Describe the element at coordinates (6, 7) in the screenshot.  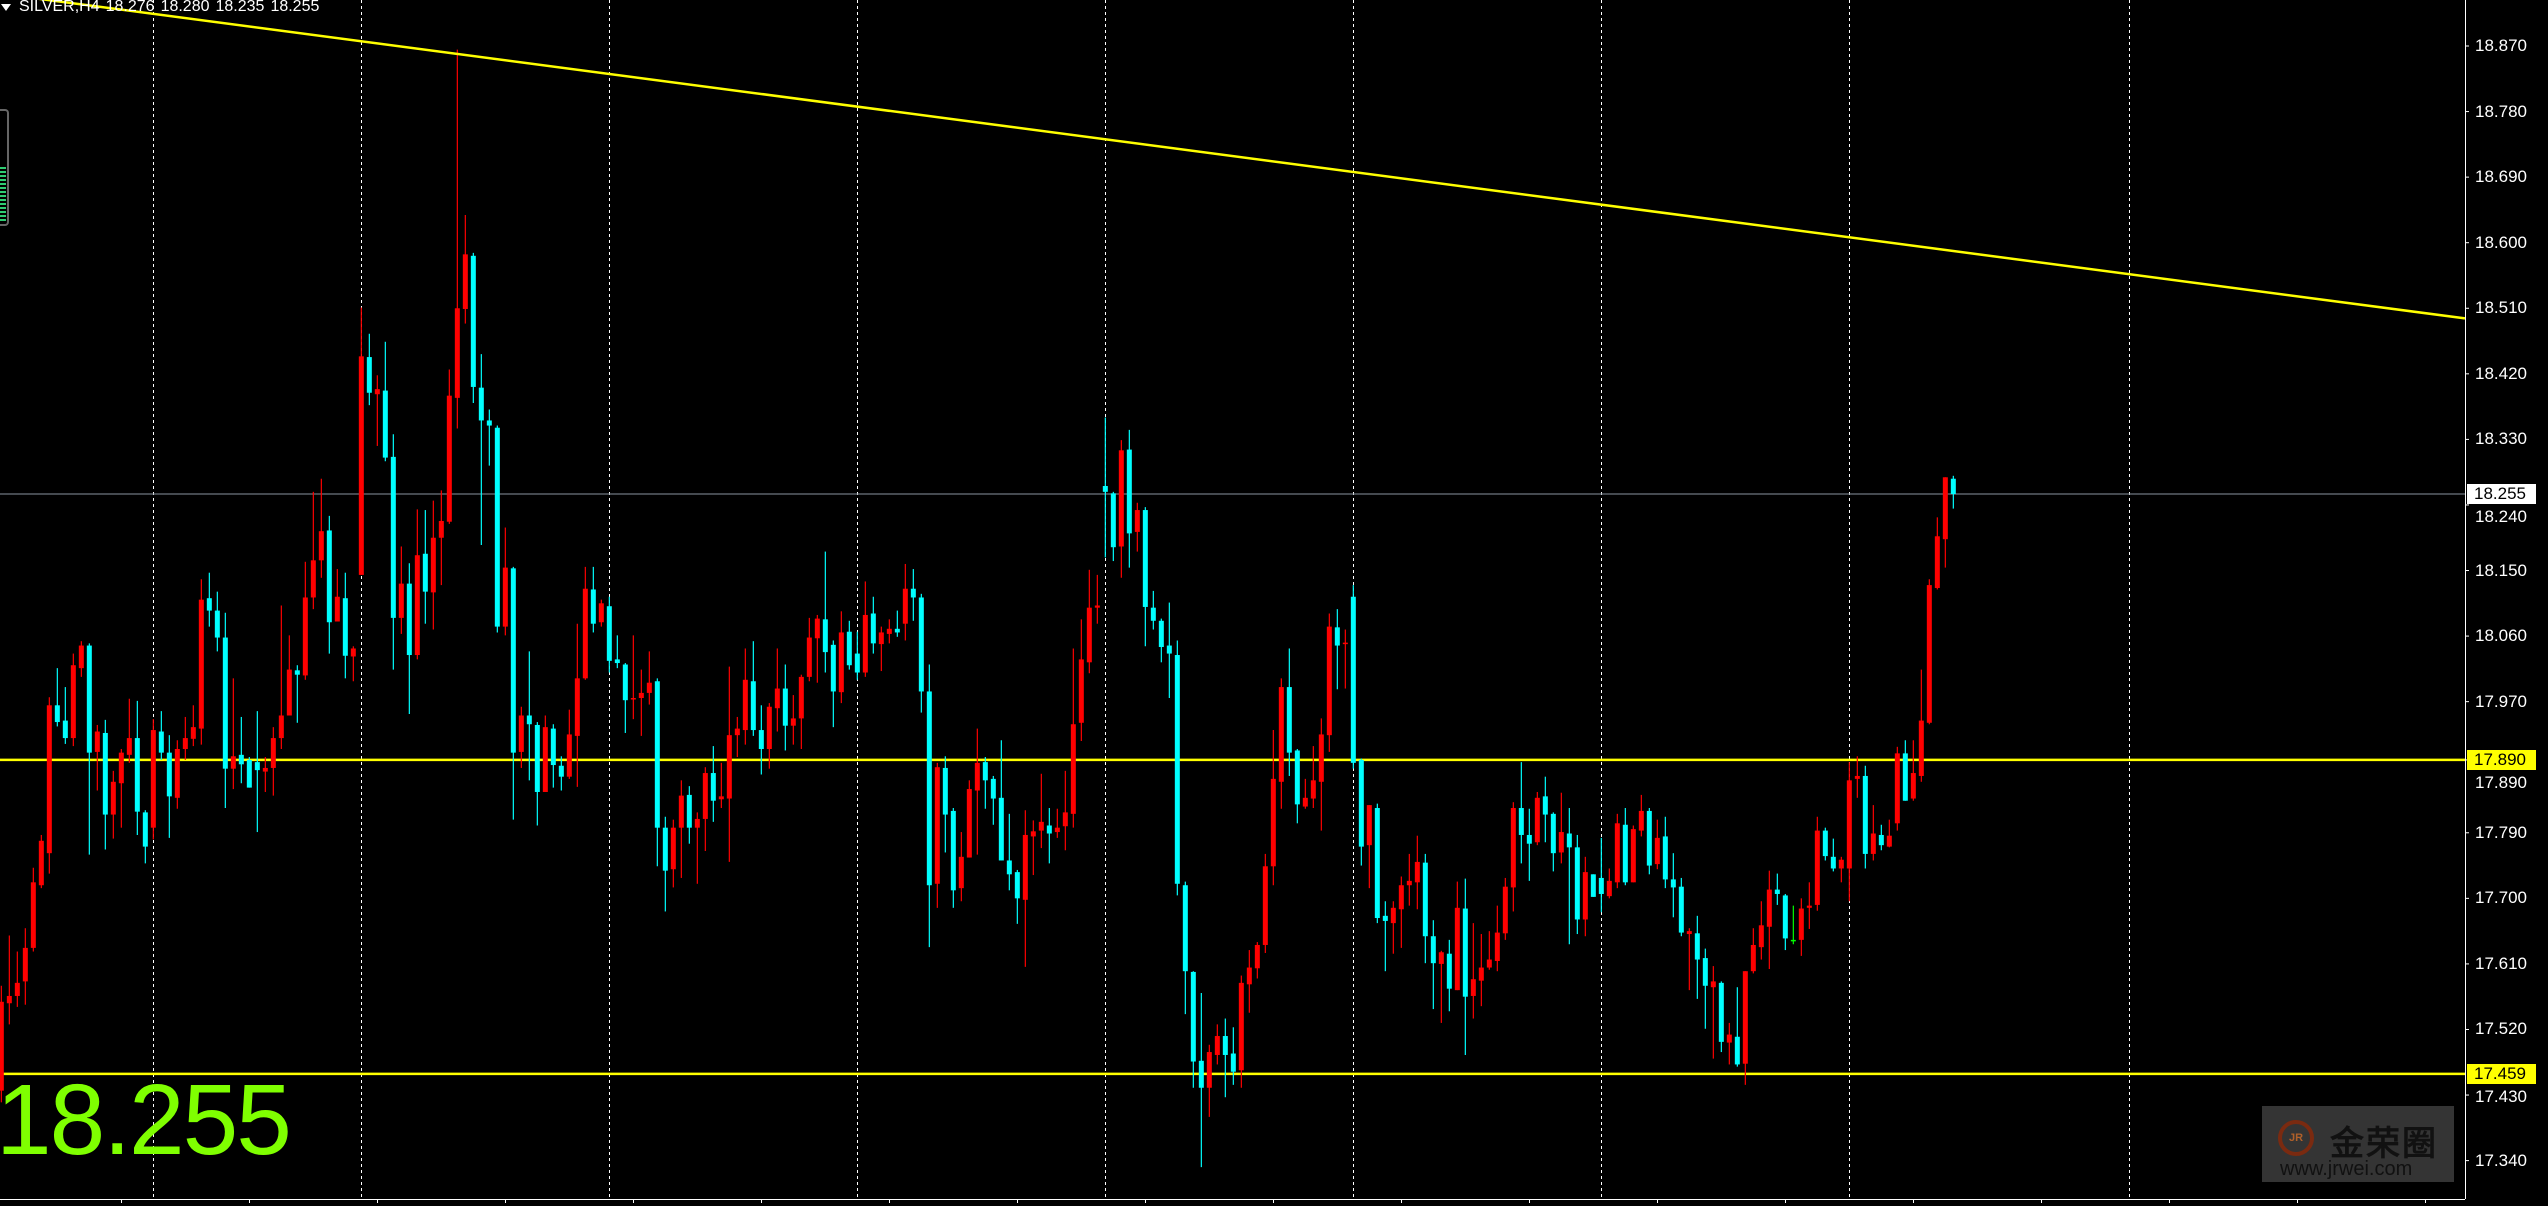
I see `collapse-triangle-icon` at that location.